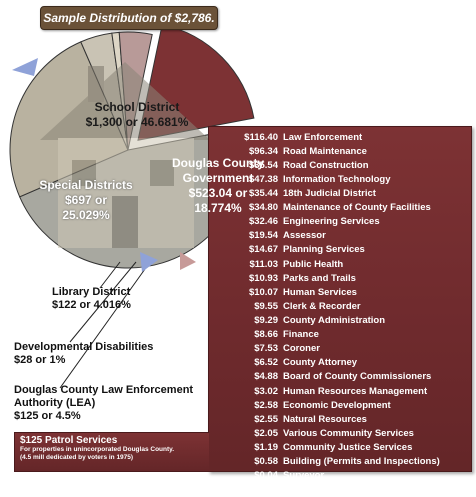  Describe the element at coordinates (218, 178) in the screenshot. I see `slice-label-line: Government` at that location.